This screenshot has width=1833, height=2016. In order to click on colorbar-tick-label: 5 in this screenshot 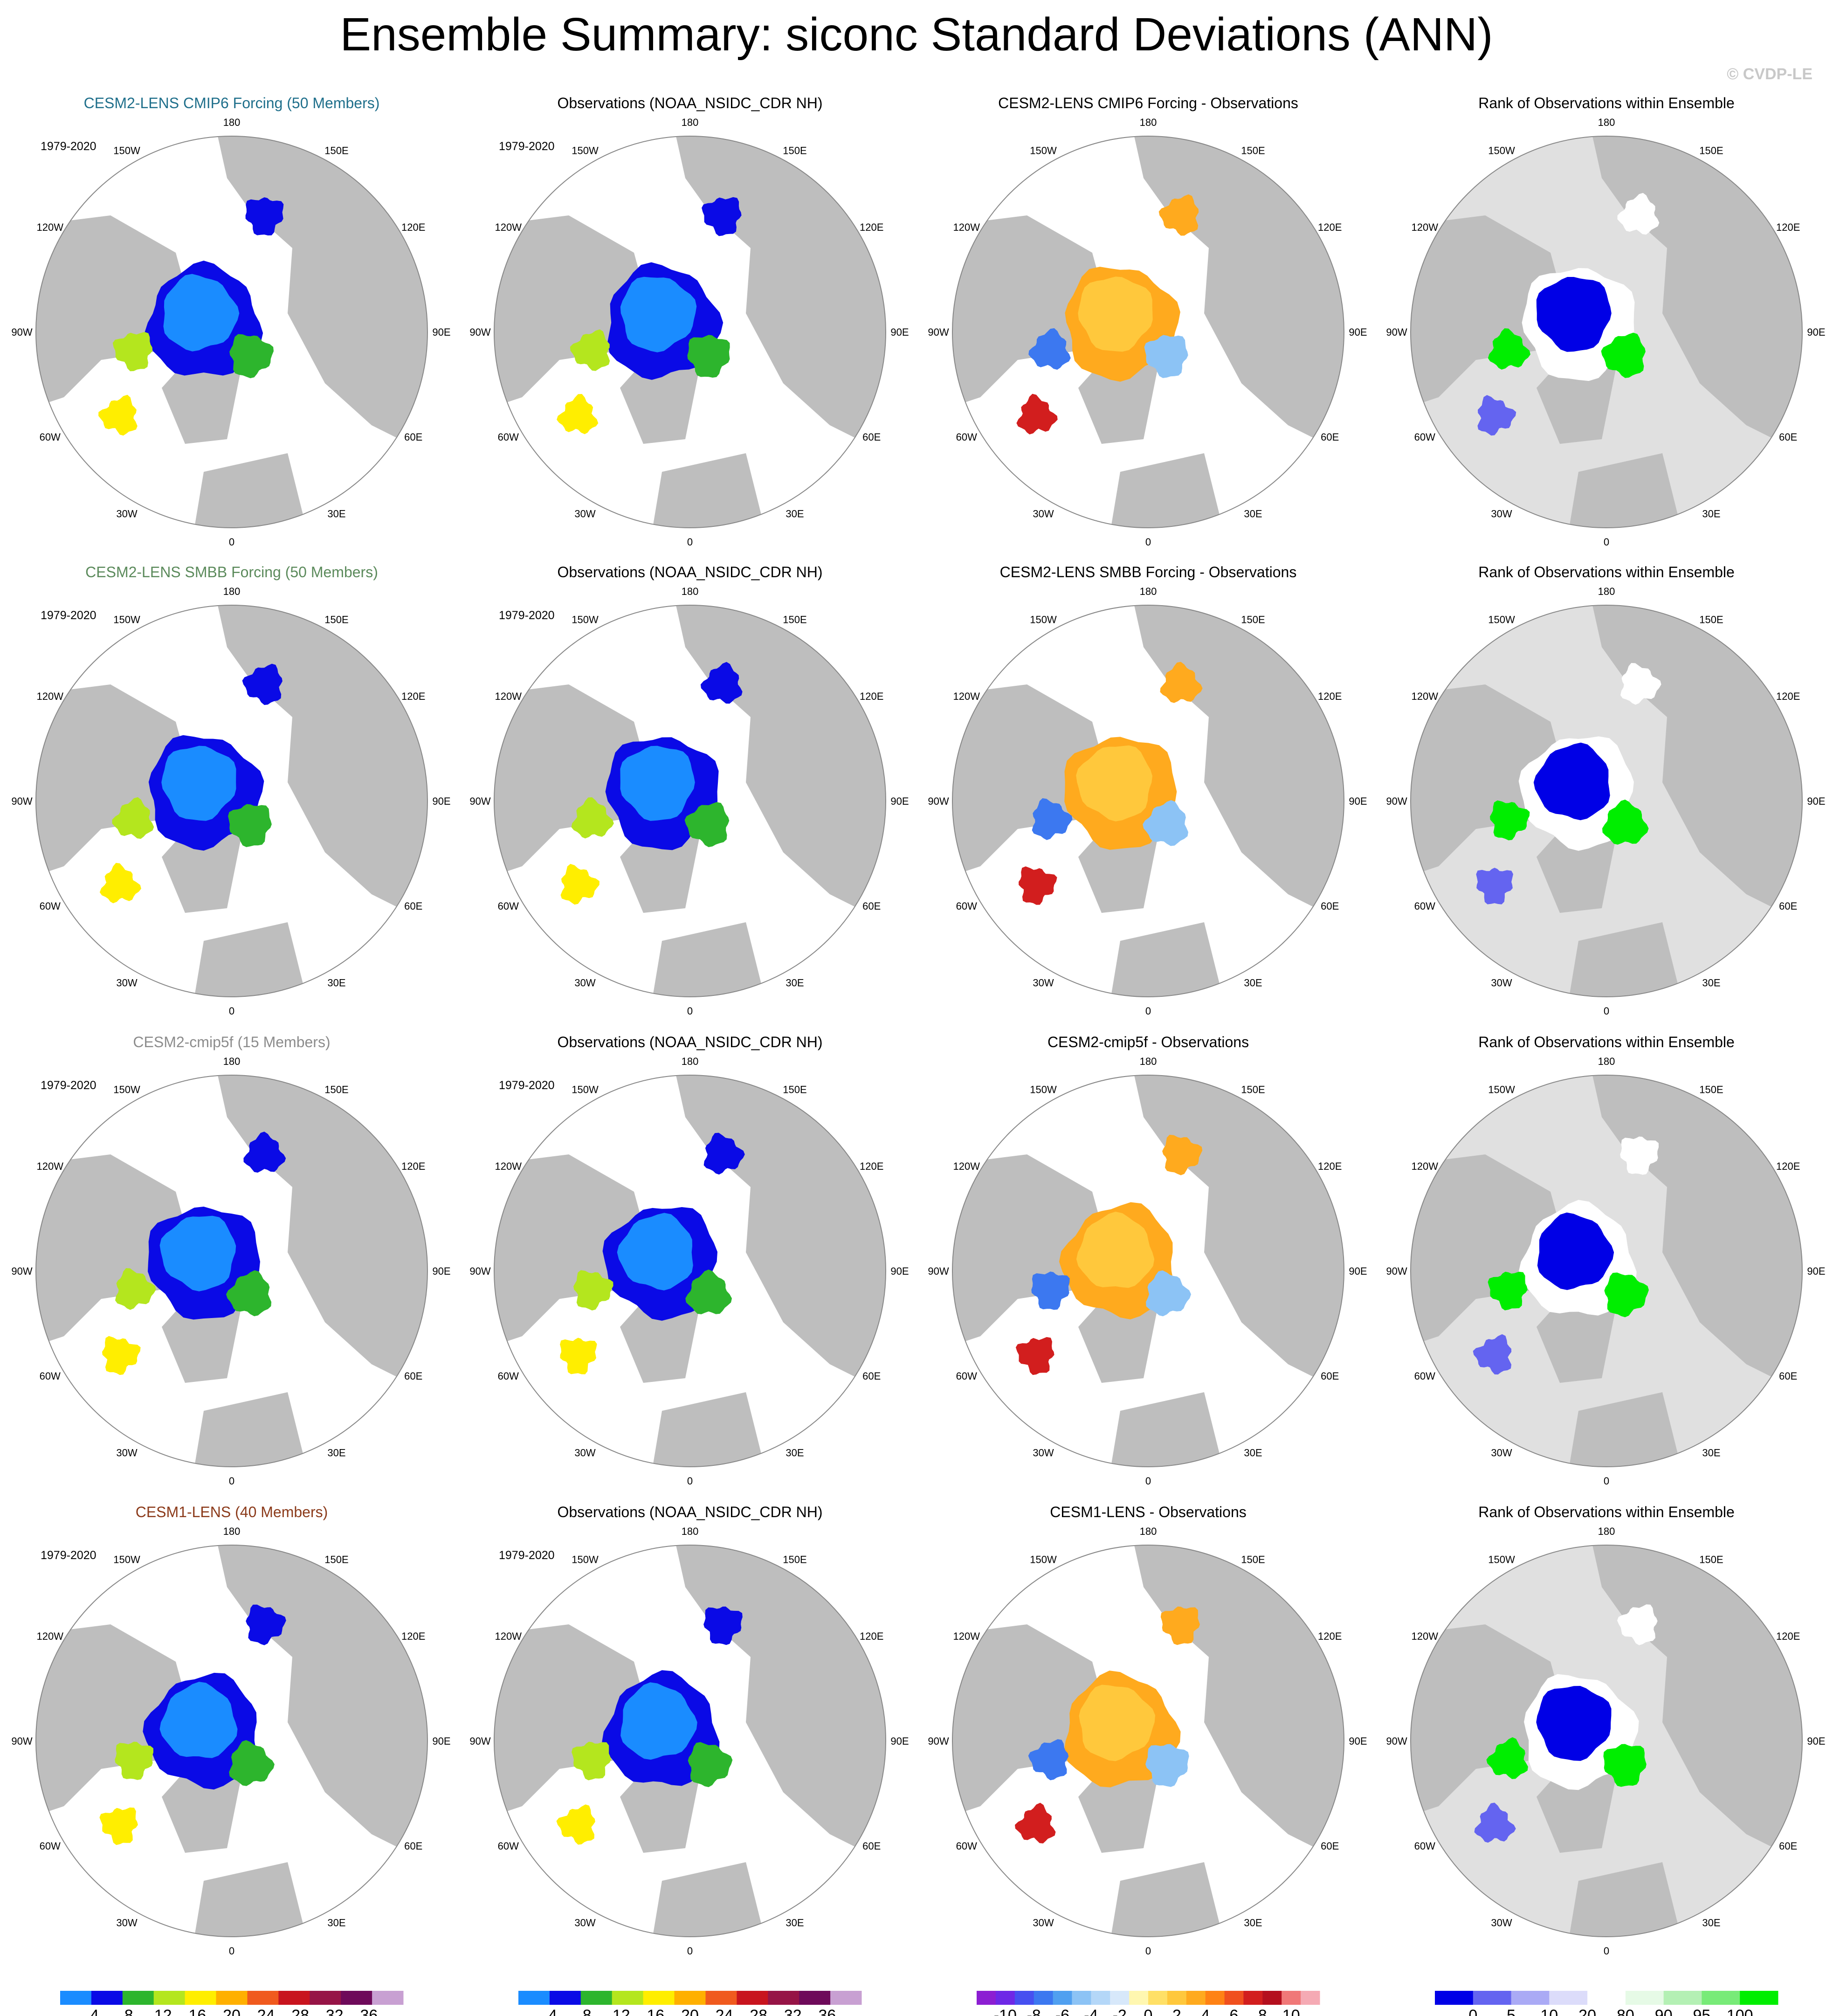, I will do `click(1511, 2011)`.